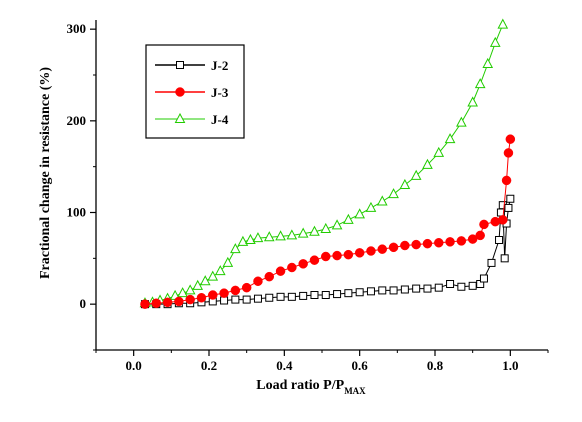  I want to click on x-tick-label: 0.2, so click(209, 365).